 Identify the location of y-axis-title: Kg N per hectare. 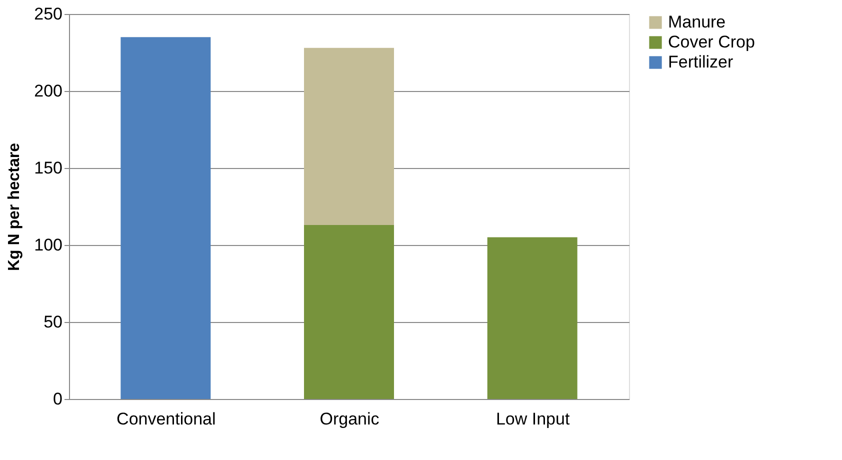
(15, 207).